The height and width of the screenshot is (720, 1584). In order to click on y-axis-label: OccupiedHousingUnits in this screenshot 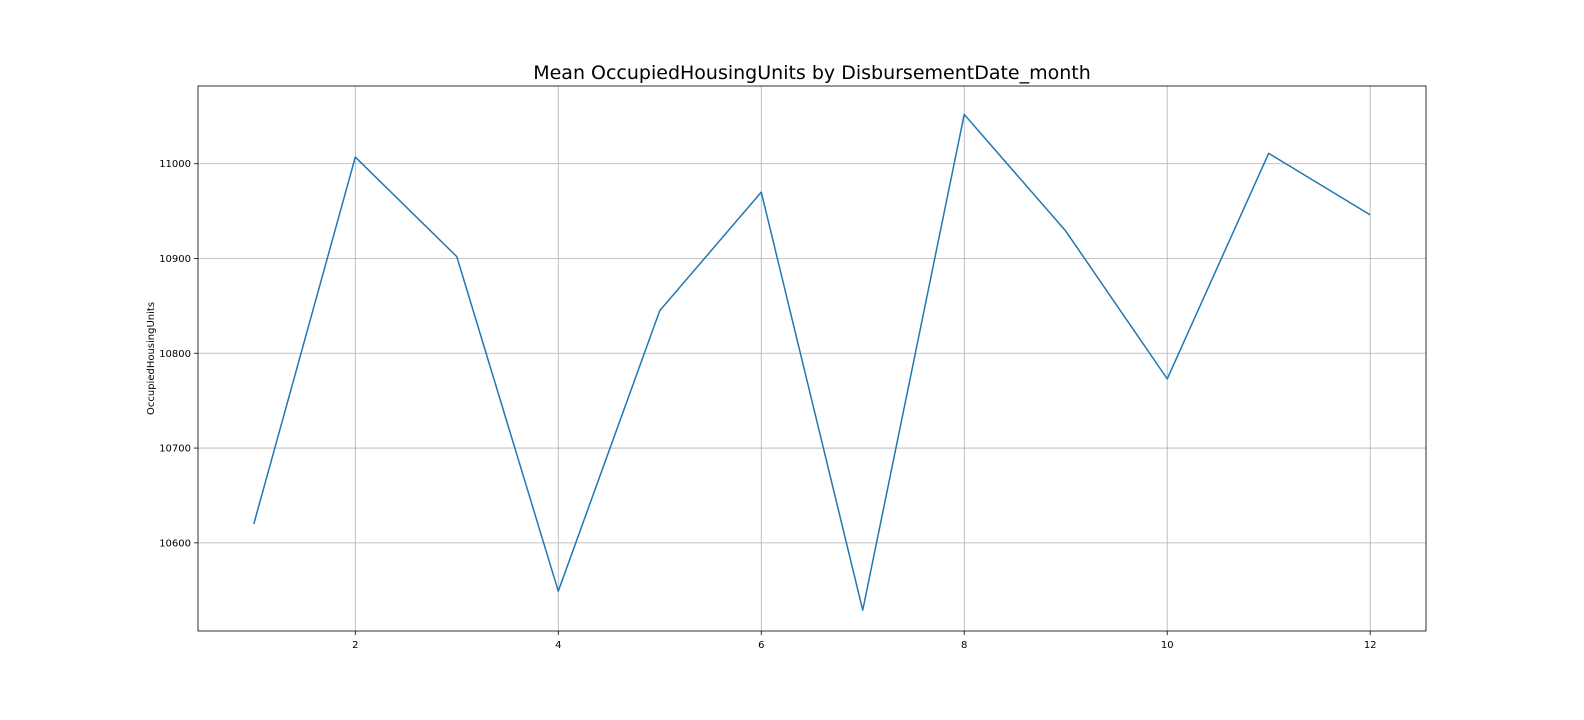, I will do `click(151, 358)`.